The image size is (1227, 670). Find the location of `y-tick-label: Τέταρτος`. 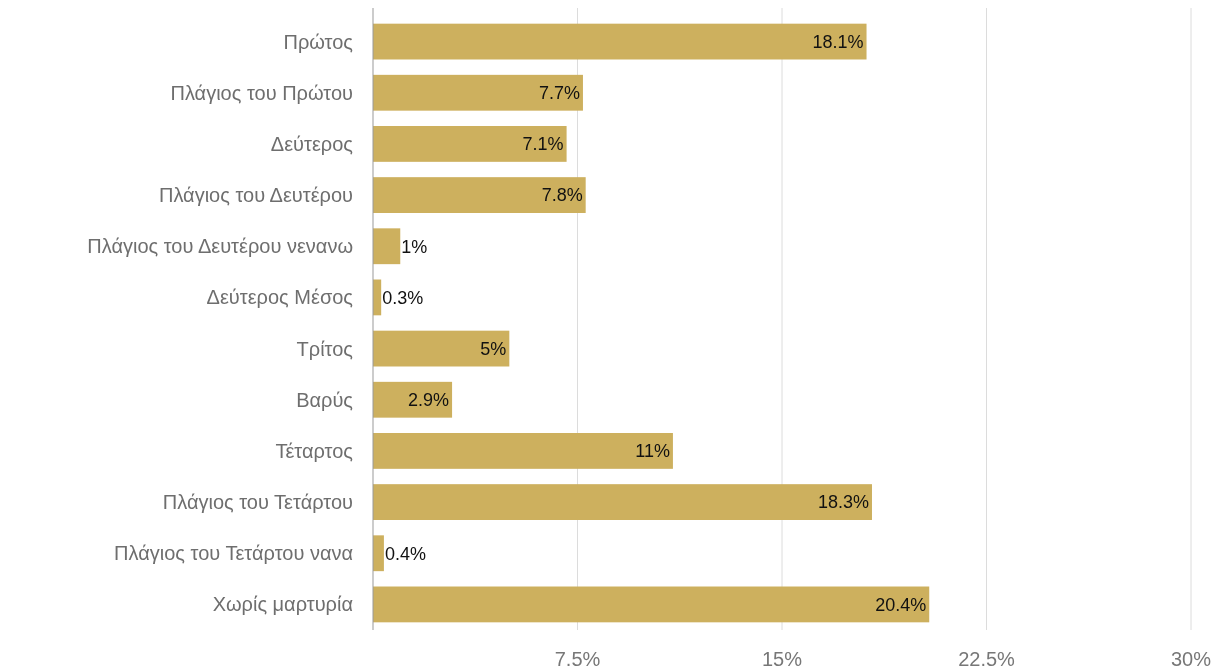

y-tick-label: Τέταρτος is located at coordinates (314, 450).